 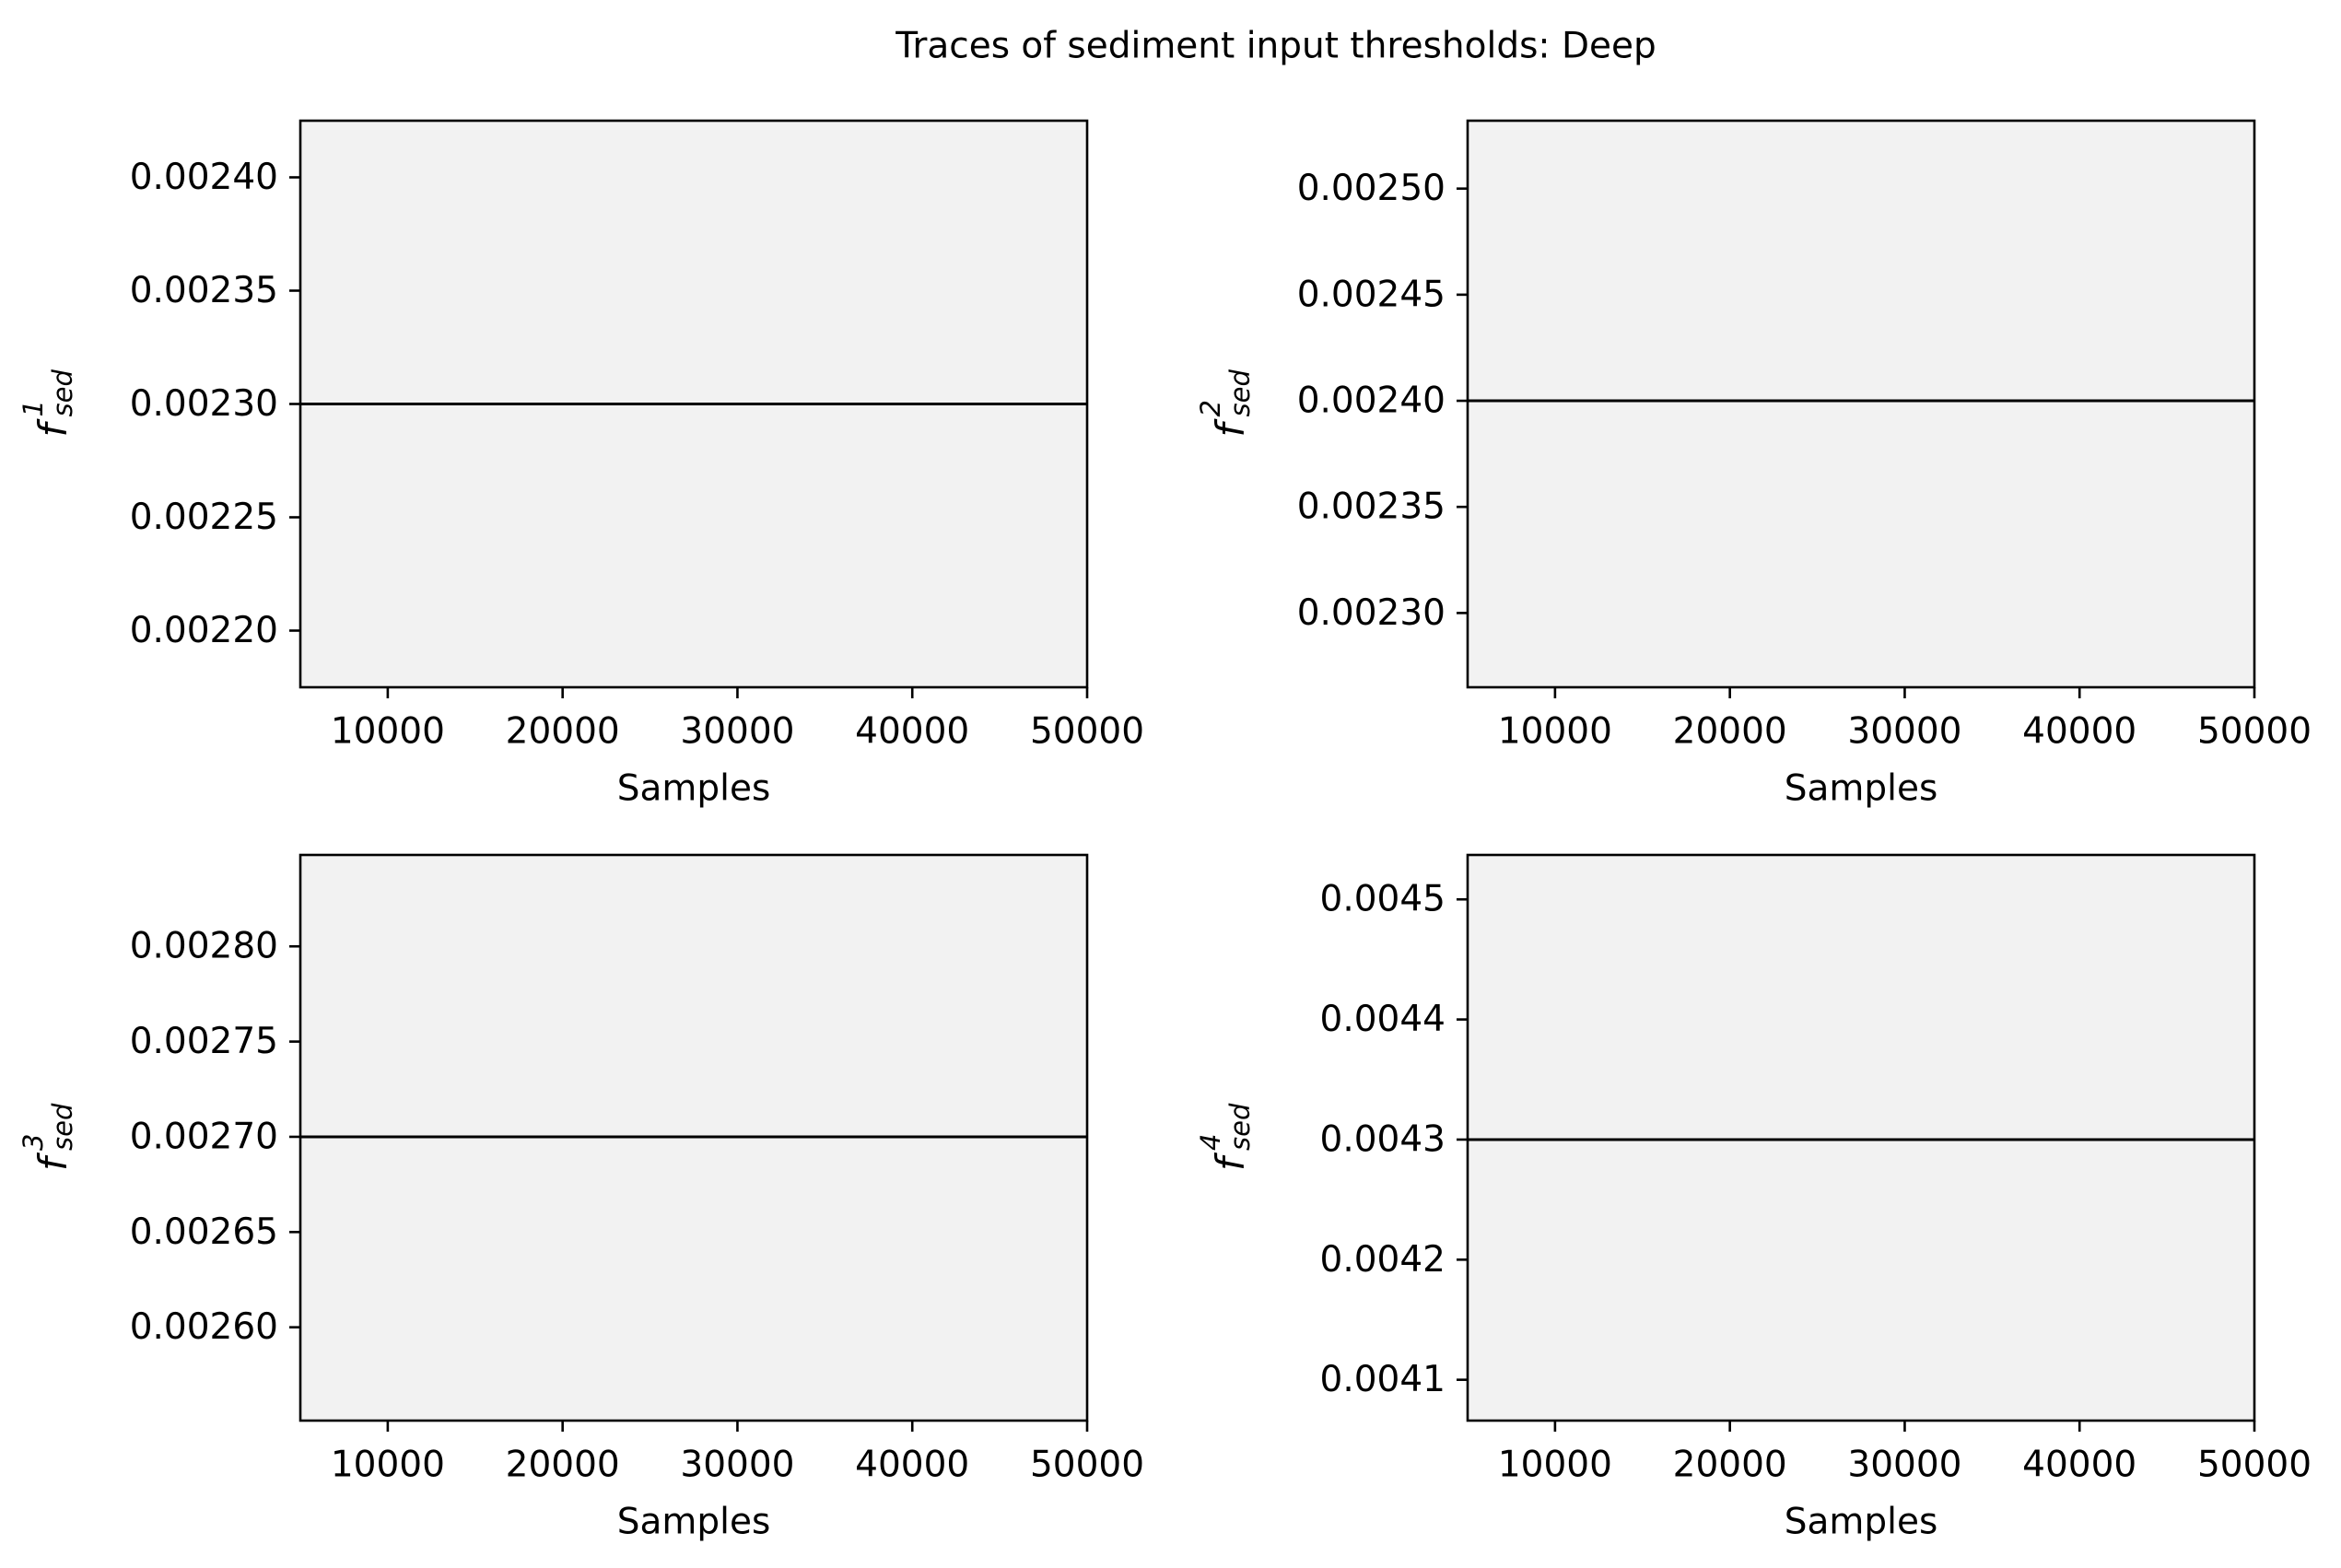 I want to click on y-tick-label: 0.00275, so click(x=204, y=1042).